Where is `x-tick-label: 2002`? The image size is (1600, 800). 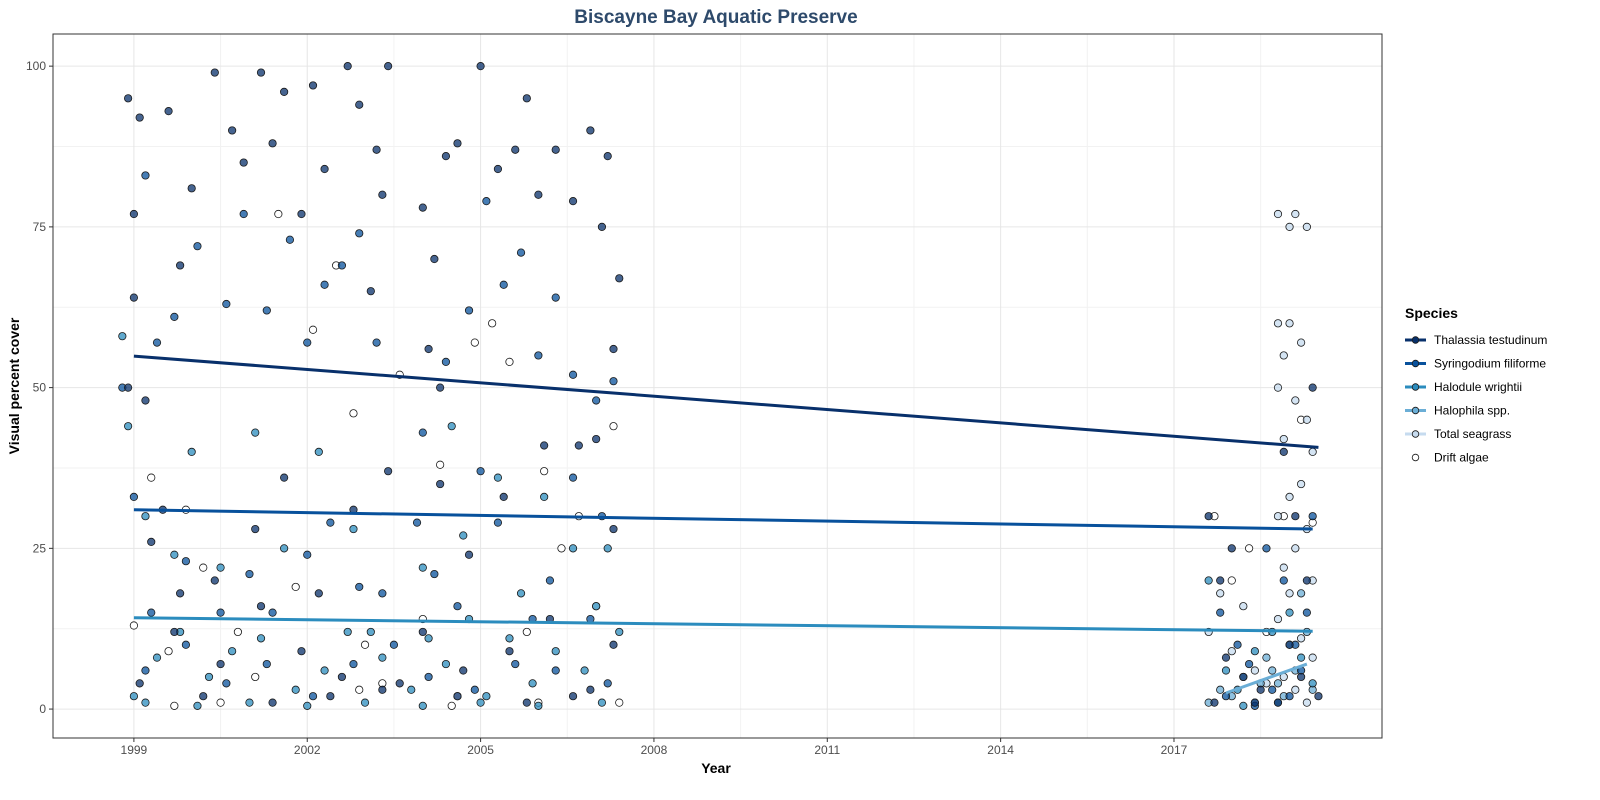 x-tick-label: 2002 is located at coordinates (307, 750).